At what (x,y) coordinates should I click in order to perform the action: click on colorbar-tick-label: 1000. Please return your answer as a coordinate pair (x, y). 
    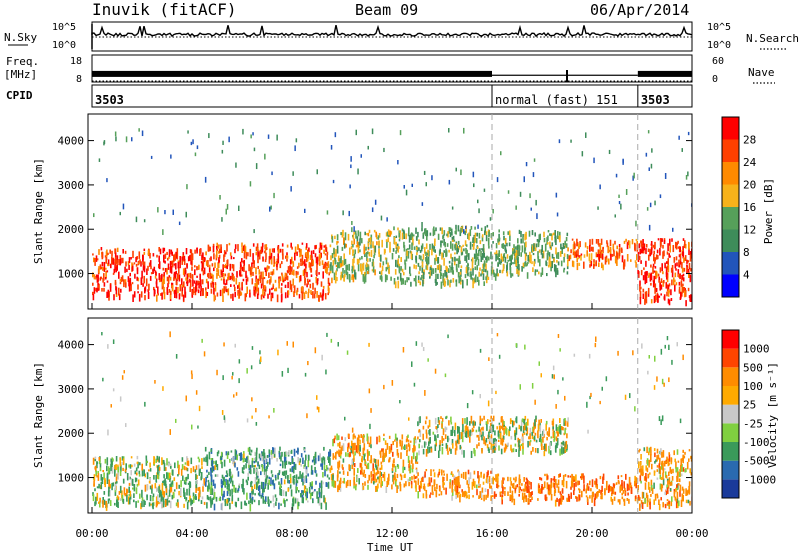
    Looking at the image, I should click on (756, 349).